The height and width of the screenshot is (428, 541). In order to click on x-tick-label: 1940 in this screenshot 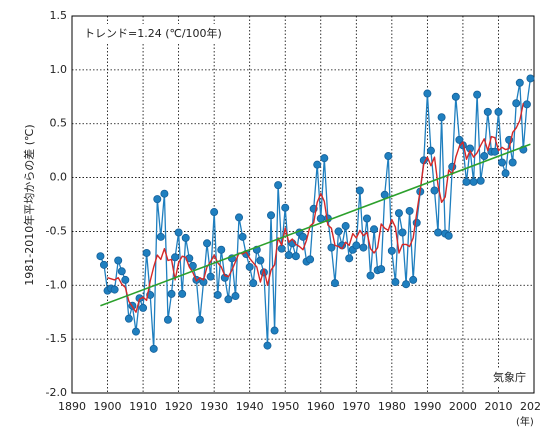, I will do `click(250, 406)`.